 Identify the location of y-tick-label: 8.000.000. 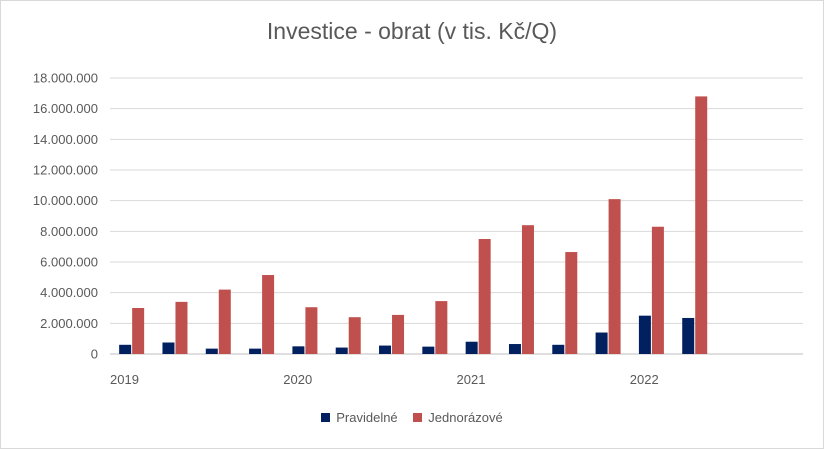
(69, 231).